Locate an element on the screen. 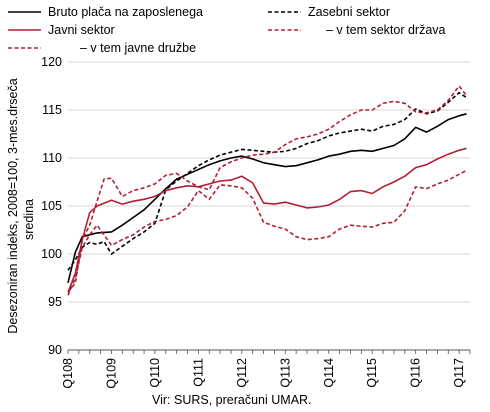 This screenshot has width=490, height=412. x-tick-label: Q116 is located at coordinates (416, 373).